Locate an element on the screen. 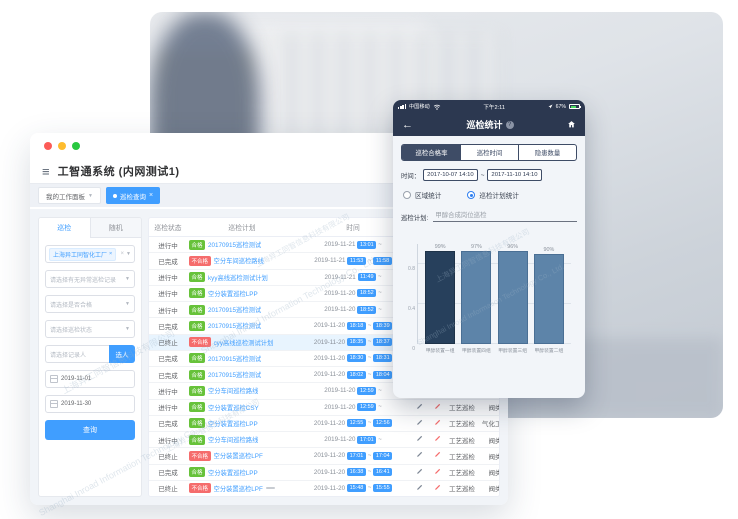 Image resolution: width=738 pixels, height=519 pixels. factory-multiselect: 上海异工同智化工厂 × × ▼ is located at coordinates (90, 254).